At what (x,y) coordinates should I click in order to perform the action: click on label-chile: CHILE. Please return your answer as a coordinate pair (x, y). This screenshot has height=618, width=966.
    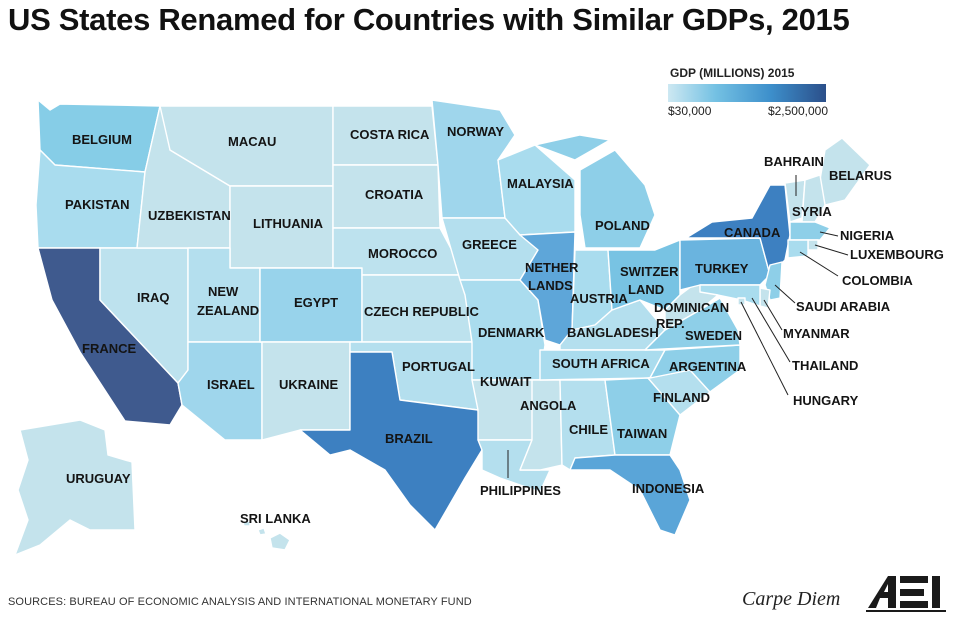
    Looking at the image, I should click on (588, 429).